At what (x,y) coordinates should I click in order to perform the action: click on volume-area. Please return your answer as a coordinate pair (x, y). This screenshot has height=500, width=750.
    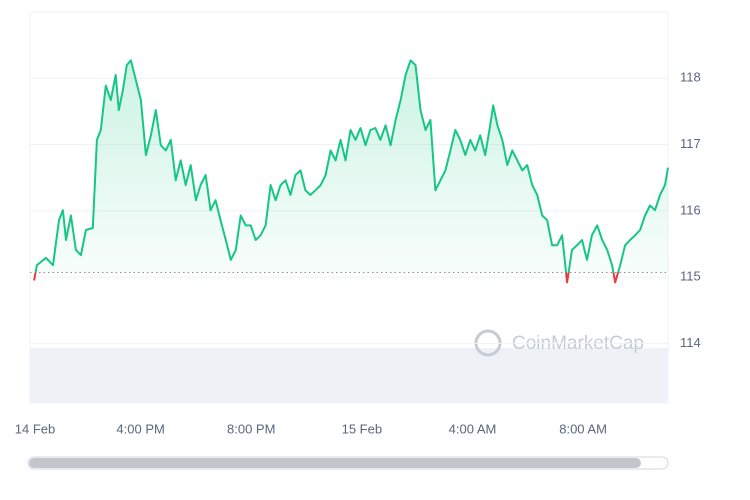
    Looking at the image, I should click on (349, 375).